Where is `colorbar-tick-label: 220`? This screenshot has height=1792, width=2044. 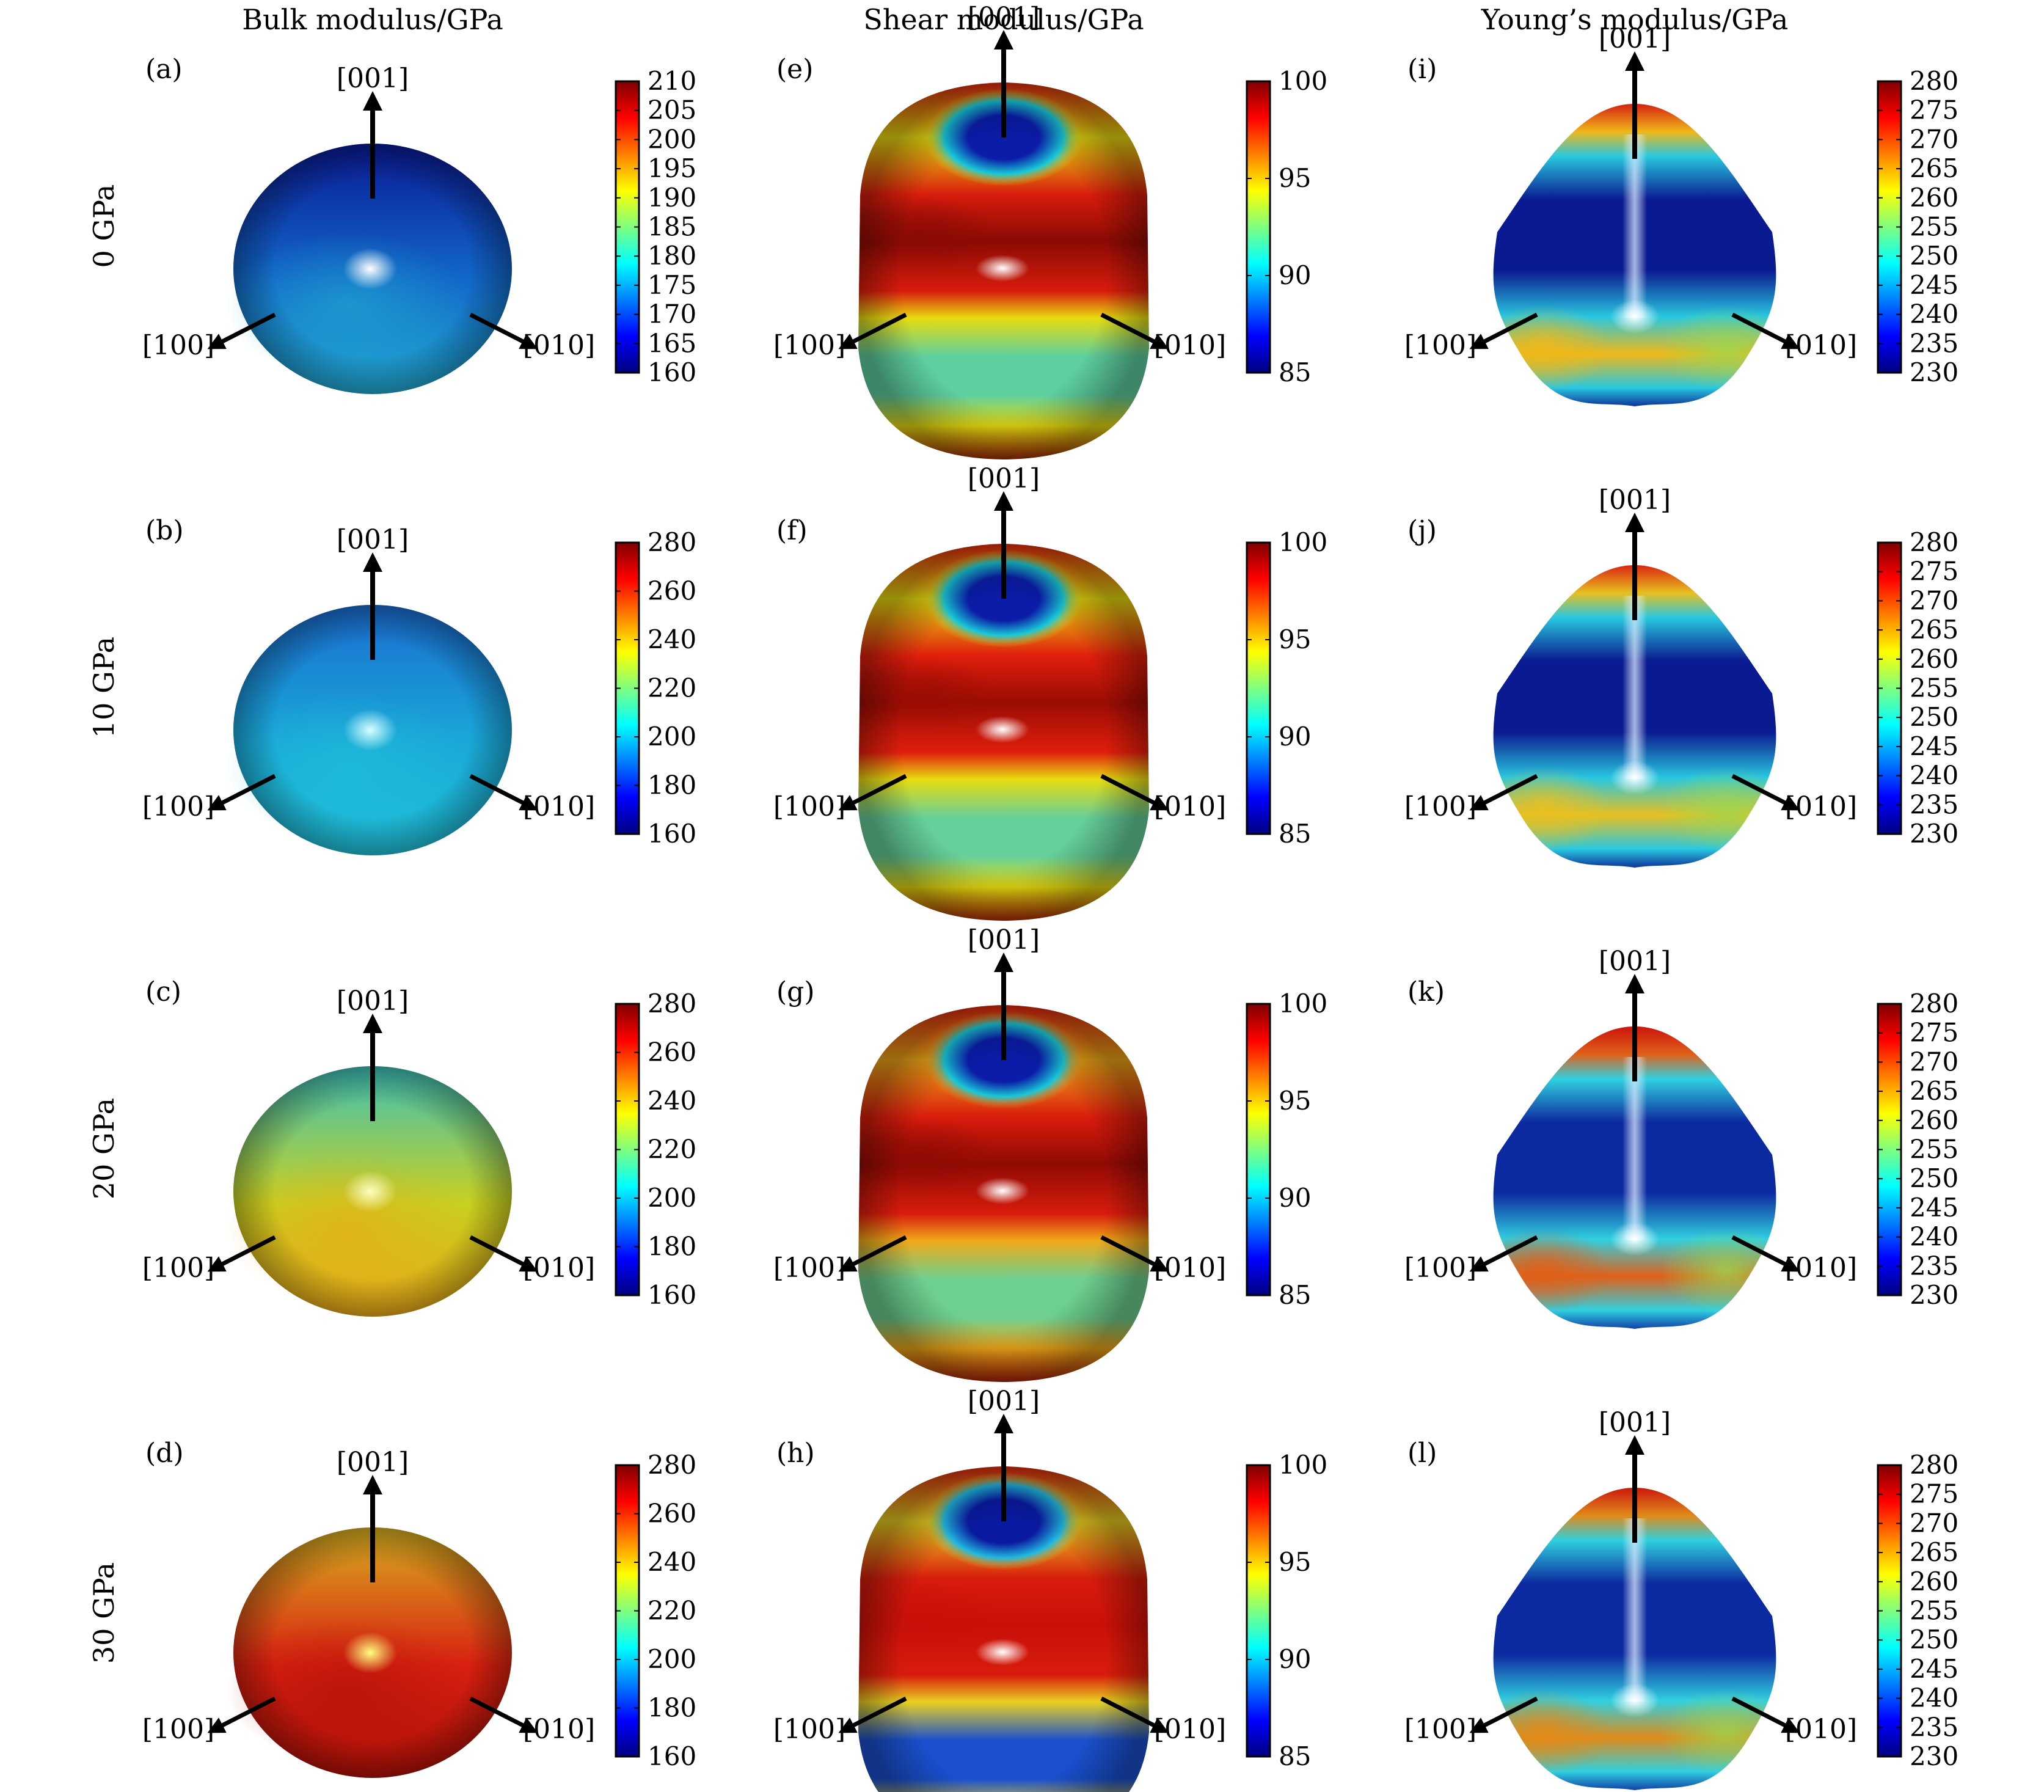
colorbar-tick-label: 220 is located at coordinates (672, 688).